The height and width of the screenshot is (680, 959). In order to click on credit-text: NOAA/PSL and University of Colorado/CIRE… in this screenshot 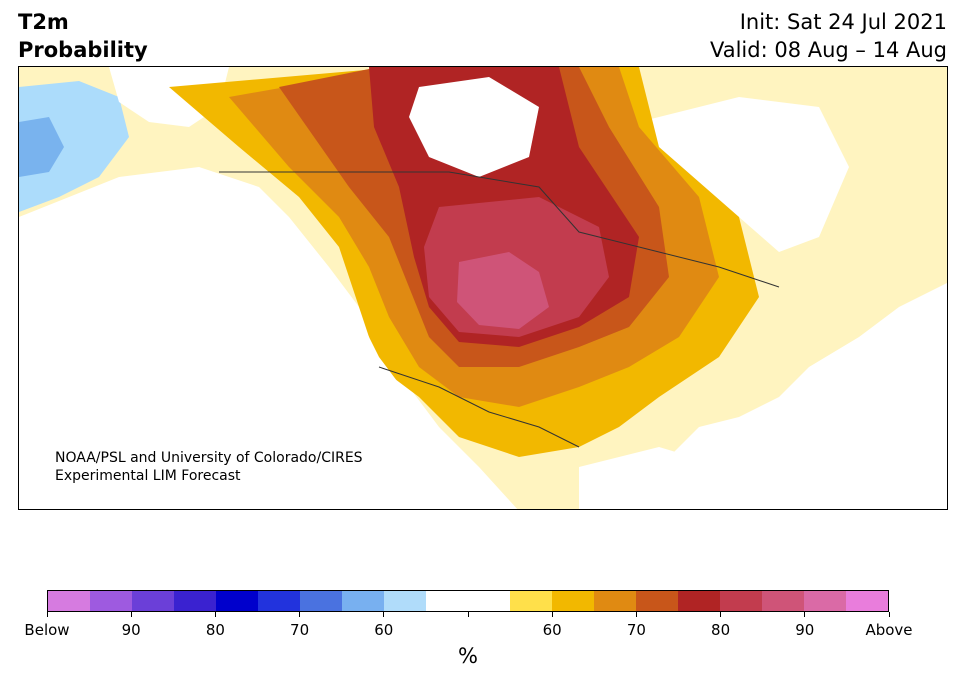, I will do `click(209, 467)`.